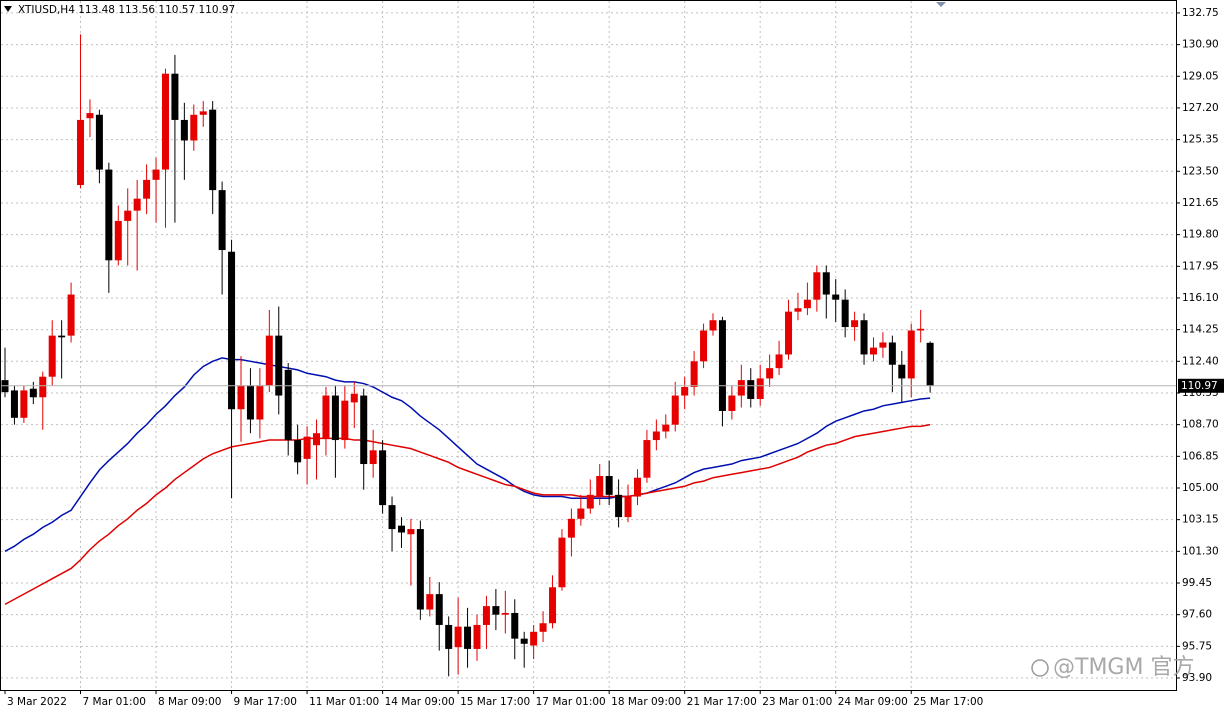 The height and width of the screenshot is (712, 1227). What do you see at coordinates (1200, 140) in the screenshot?
I see `y-tick-label: 125.35` at bounding box center [1200, 140].